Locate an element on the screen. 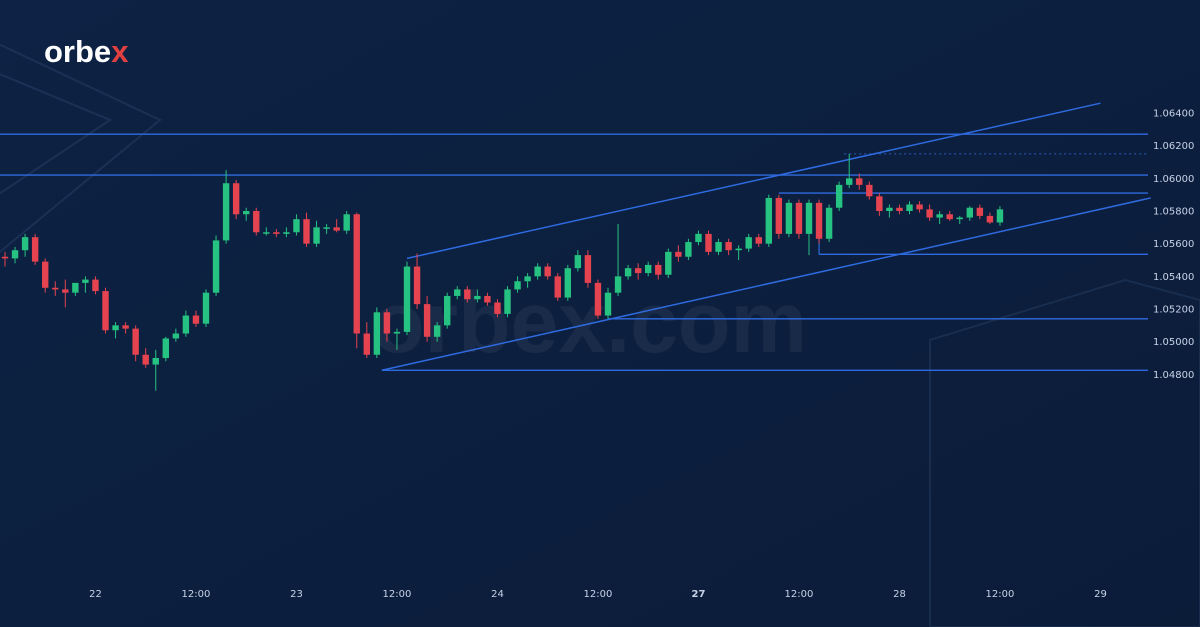  y-tick-label: 1.05800 is located at coordinates (1173, 212).